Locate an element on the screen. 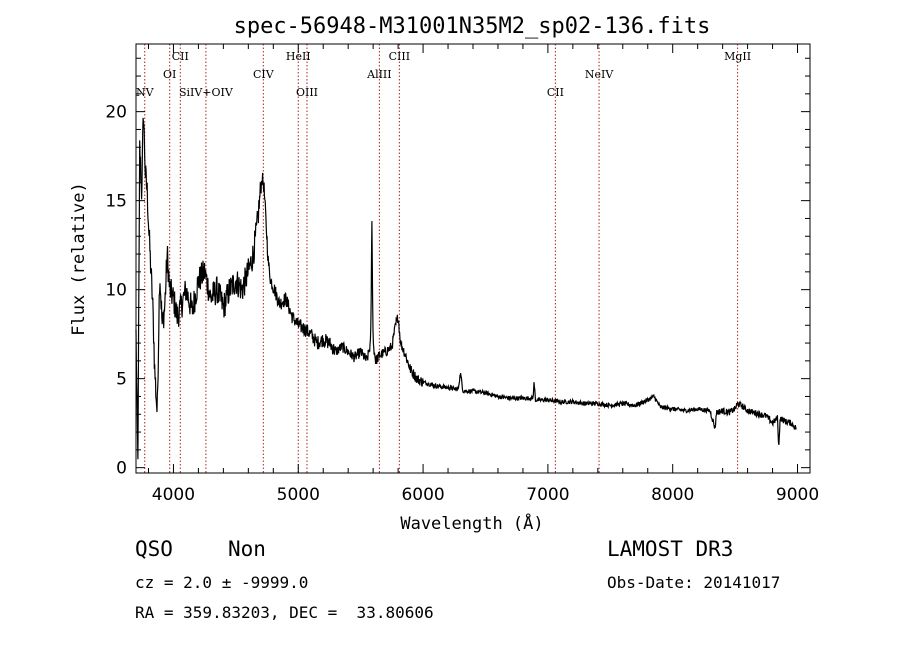 This screenshot has height=649, width=900. obs-date: Obs-Date: 20141017 is located at coordinates (694, 582).